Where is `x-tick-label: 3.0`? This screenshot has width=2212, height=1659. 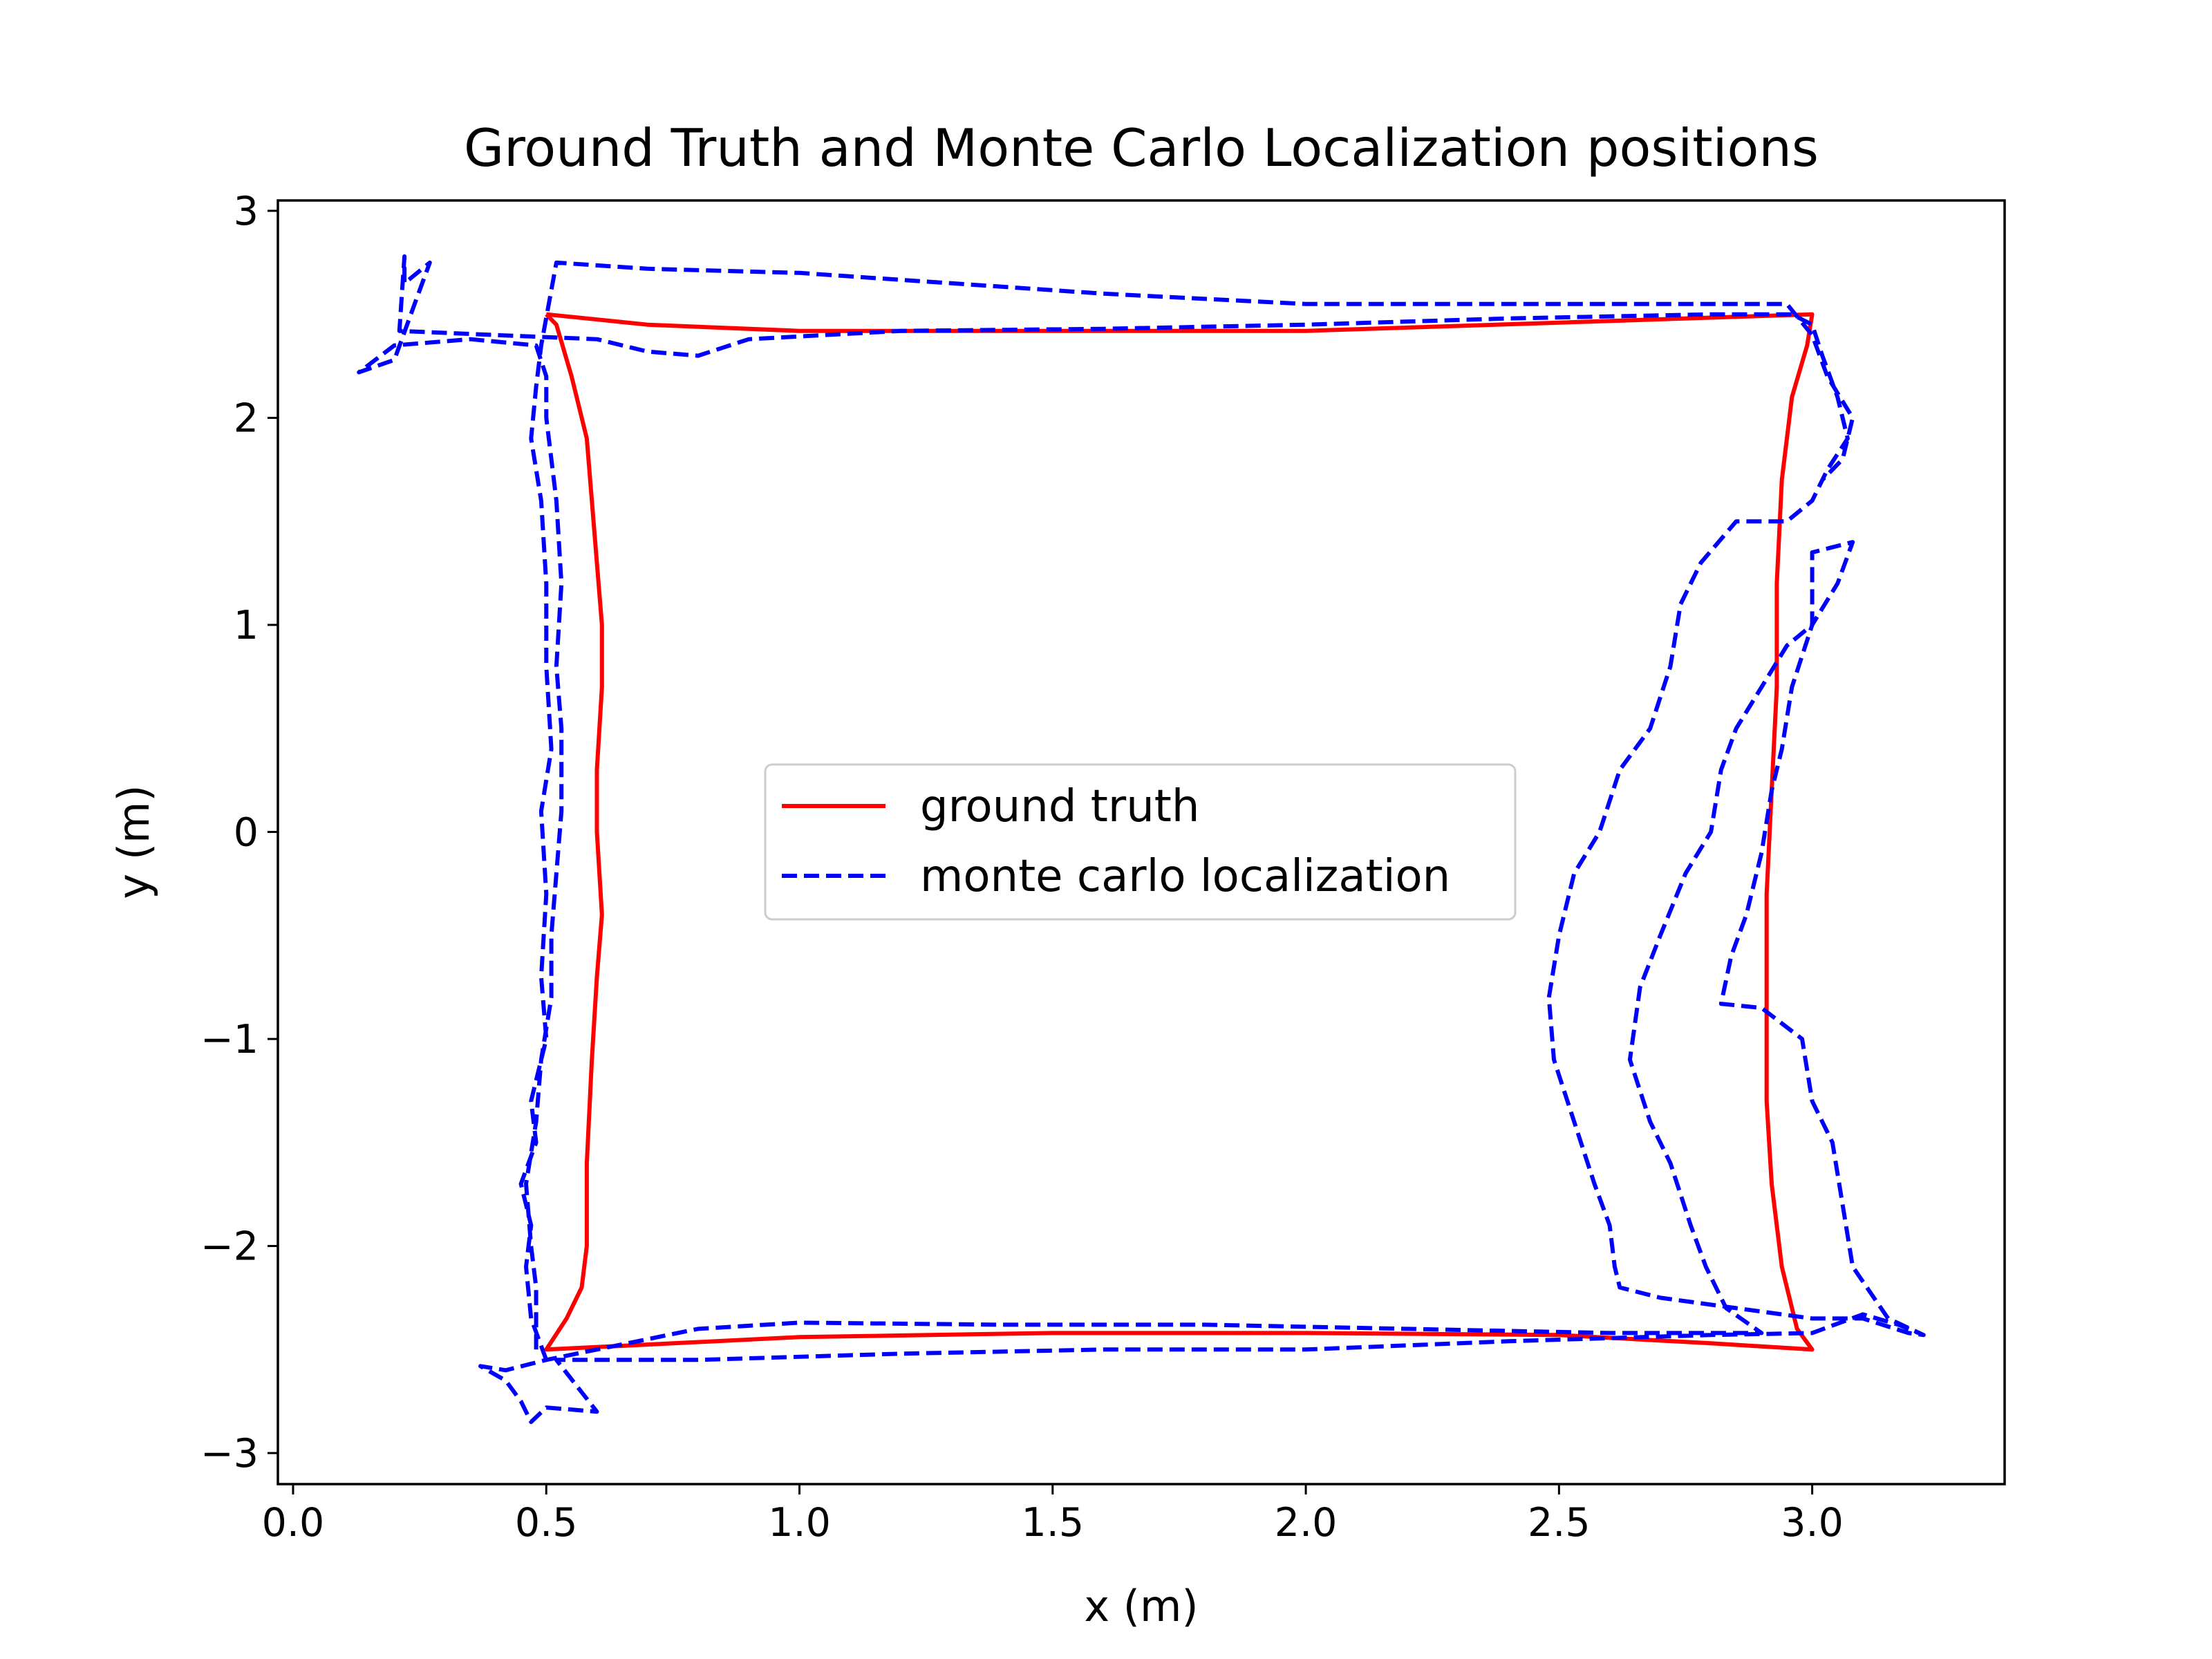
x-tick-label: 3.0 is located at coordinates (1812, 1523).